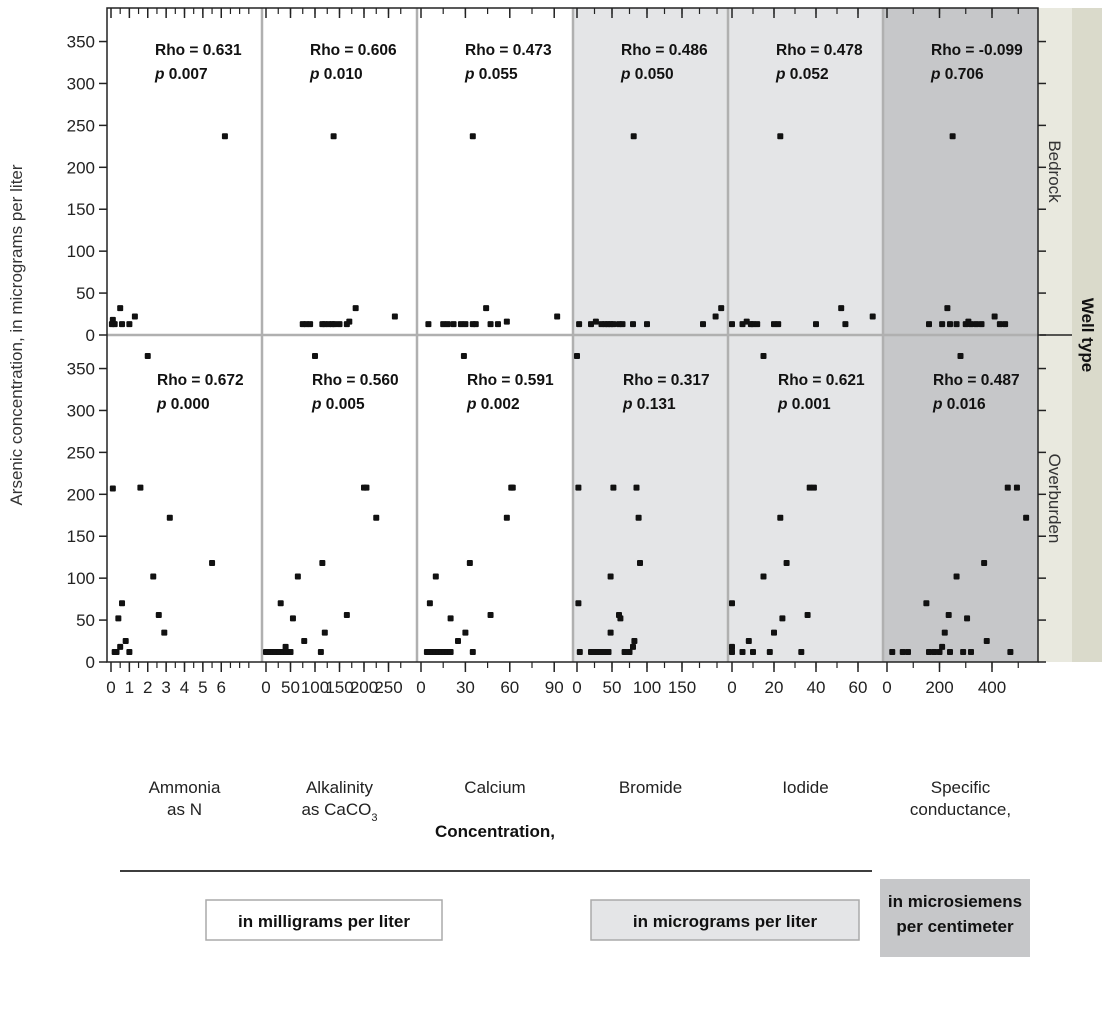 This screenshot has width=1102, height=1034. Describe the element at coordinates (355, 380) in the screenshot. I see `stat-rho: Rho = 0.560` at that location.